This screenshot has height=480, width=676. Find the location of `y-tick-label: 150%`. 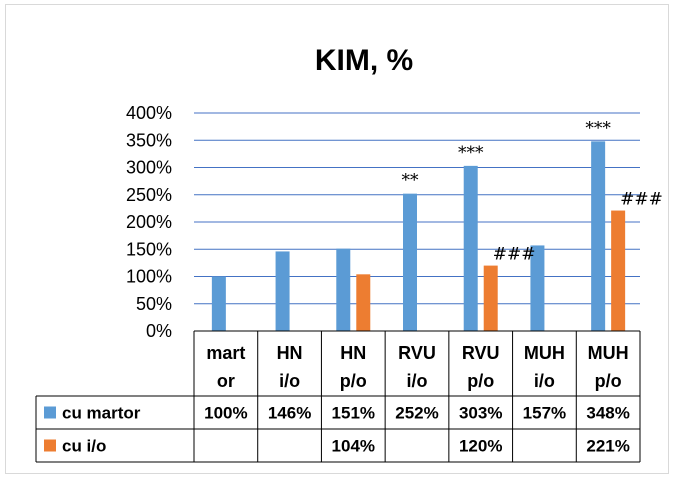

y-tick-label: 150% is located at coordinates (149, 249).